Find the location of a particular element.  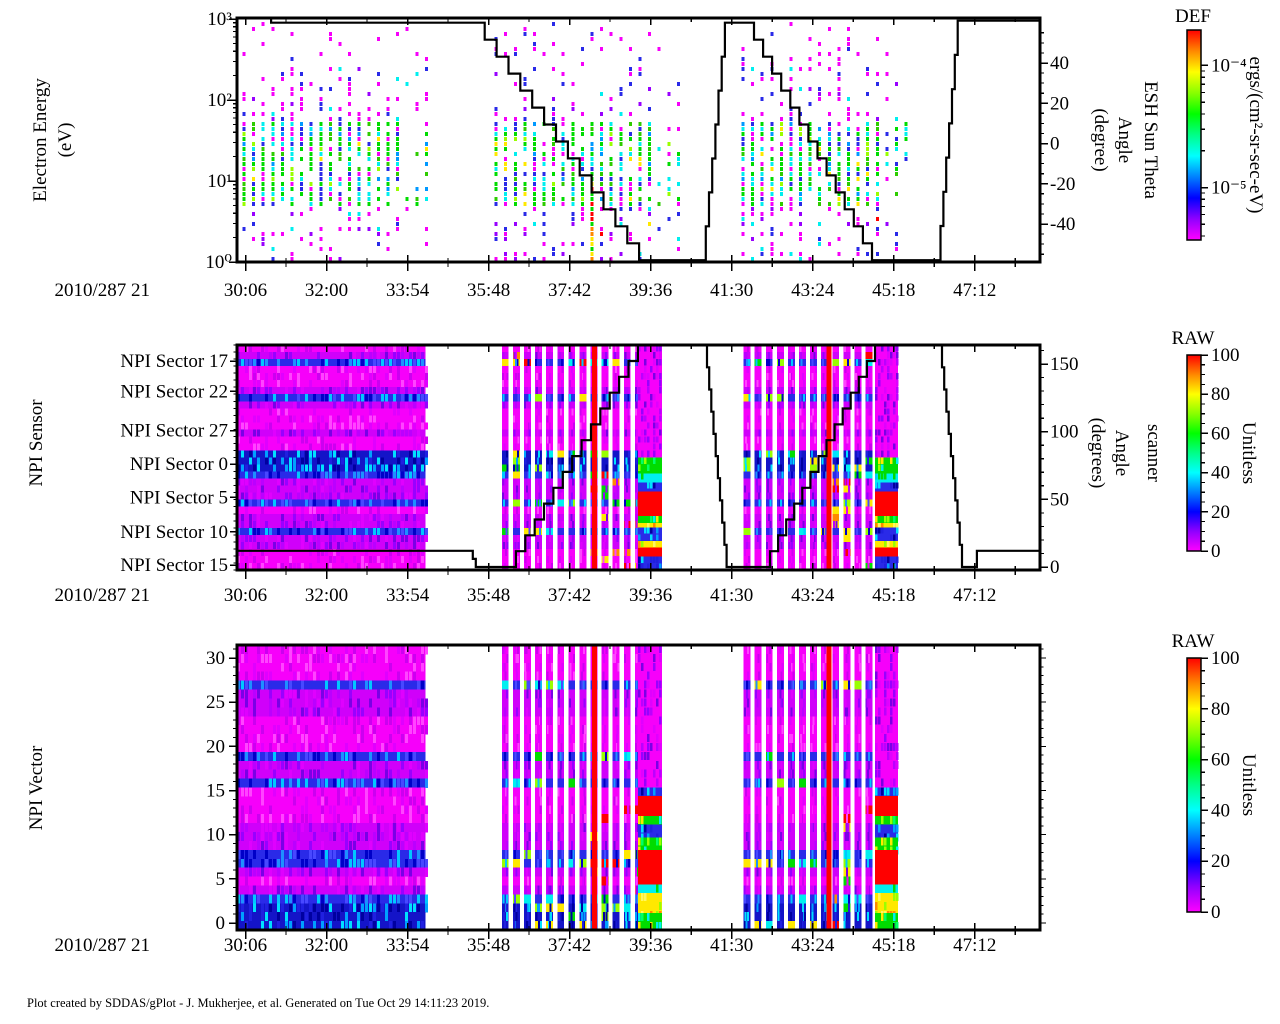

p2-right-tick-label: 100 is located at coordinates (1064, 432).